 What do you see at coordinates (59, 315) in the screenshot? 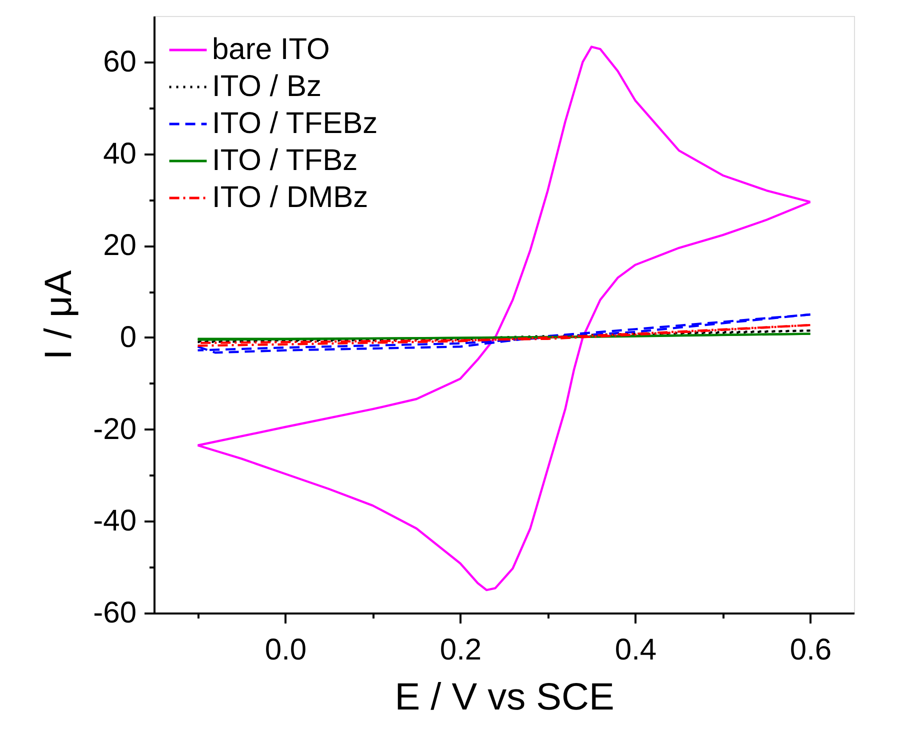
I see `y-axis-title: I / μA` at bounding box center [59, 315].